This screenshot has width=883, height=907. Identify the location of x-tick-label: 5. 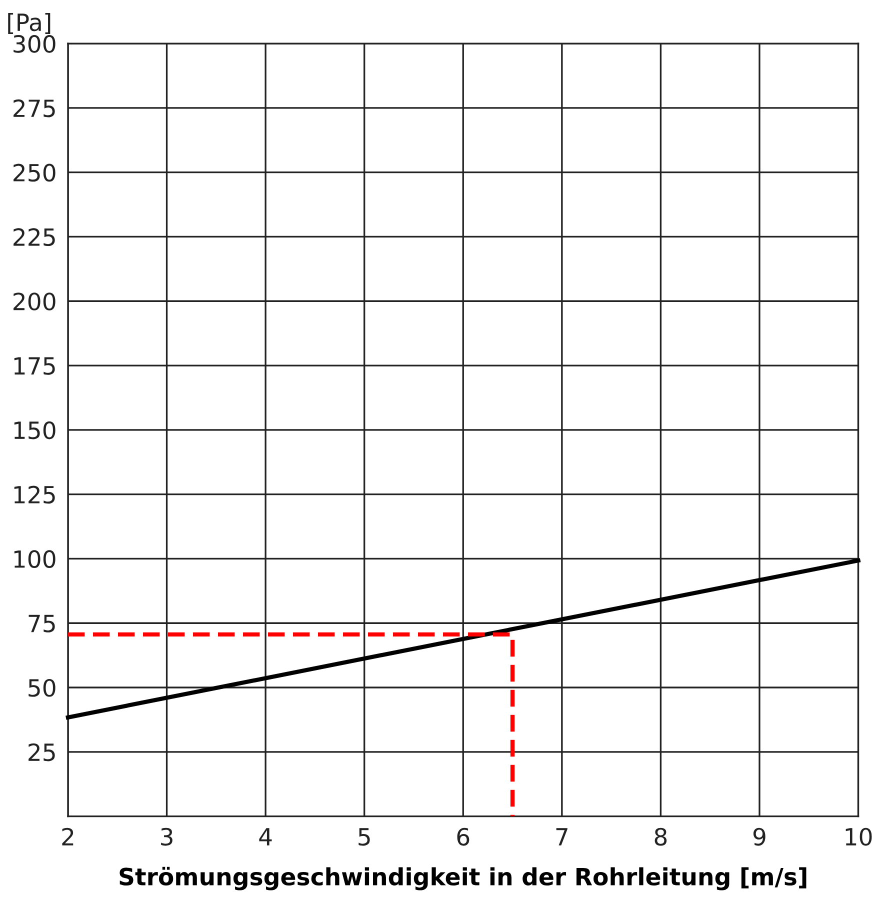
(364, 837).